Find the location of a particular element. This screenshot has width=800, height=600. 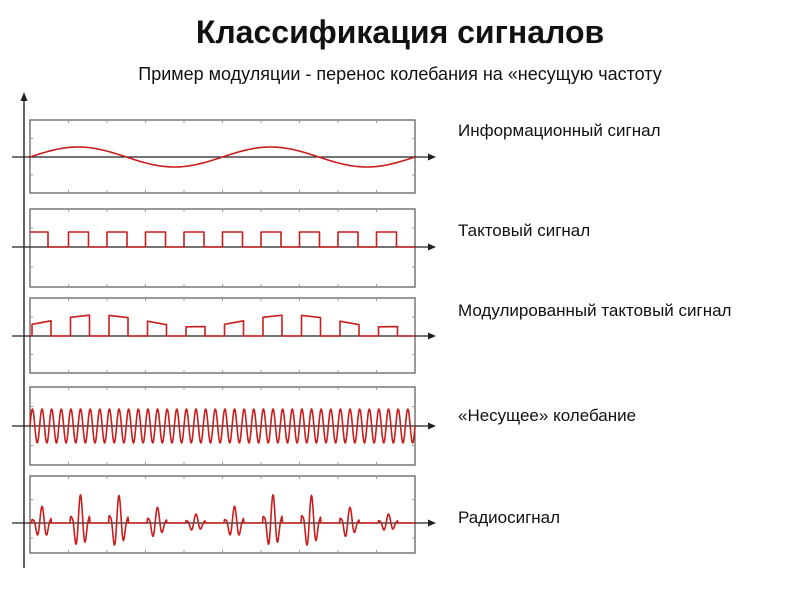

panel-modulated-clock is located at coordinates (224, 335).